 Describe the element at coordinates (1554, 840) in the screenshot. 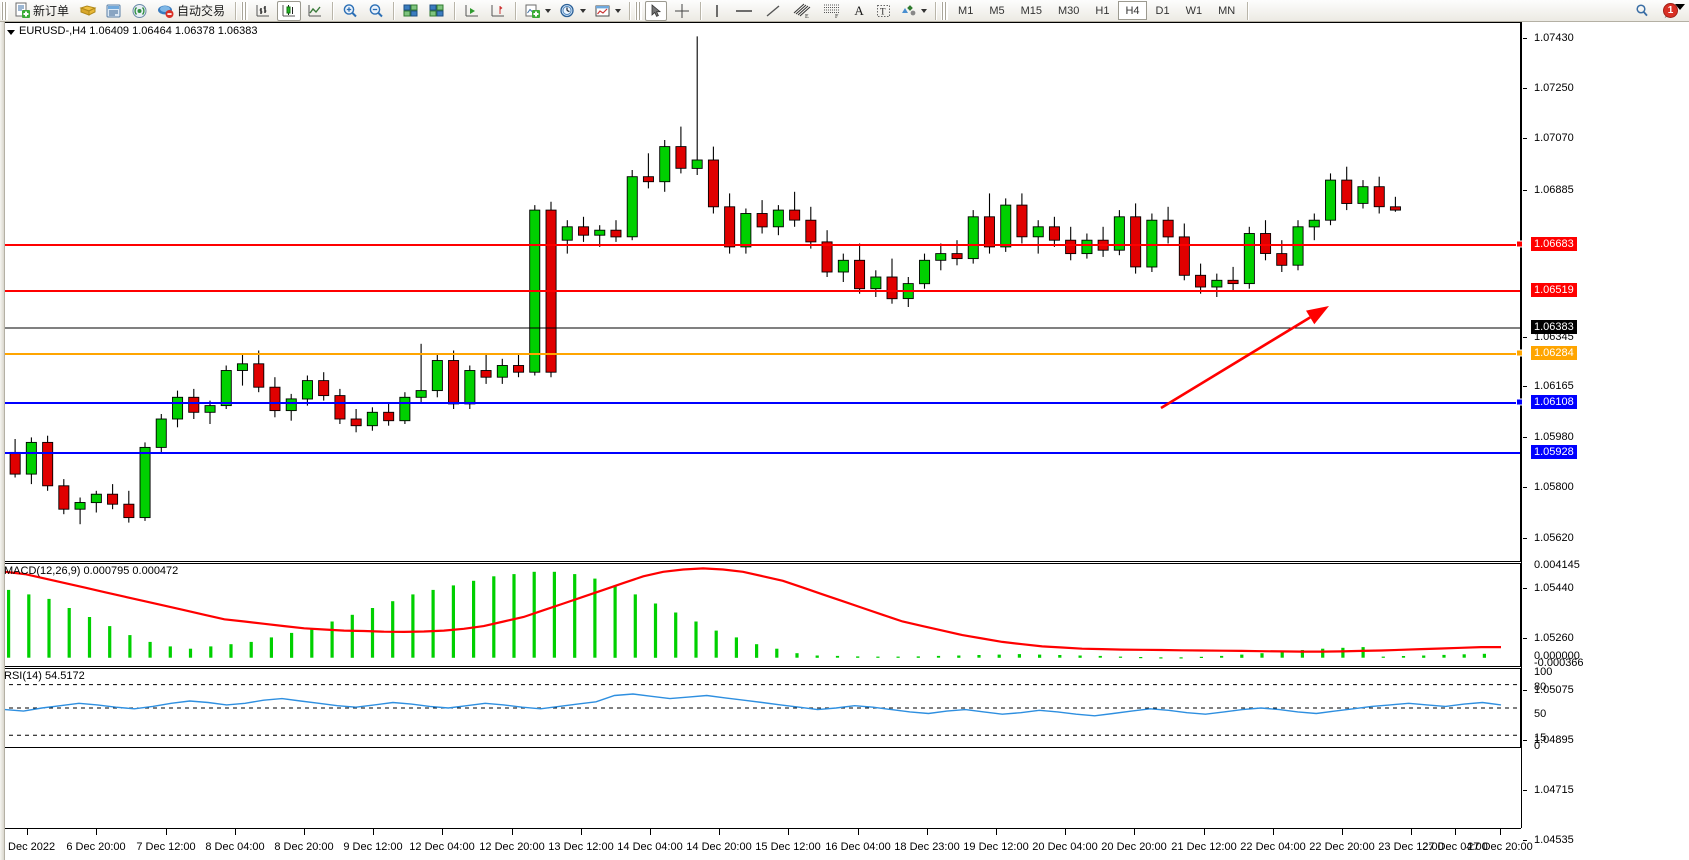

I see `price-axis-label: 1.04535` at that location.